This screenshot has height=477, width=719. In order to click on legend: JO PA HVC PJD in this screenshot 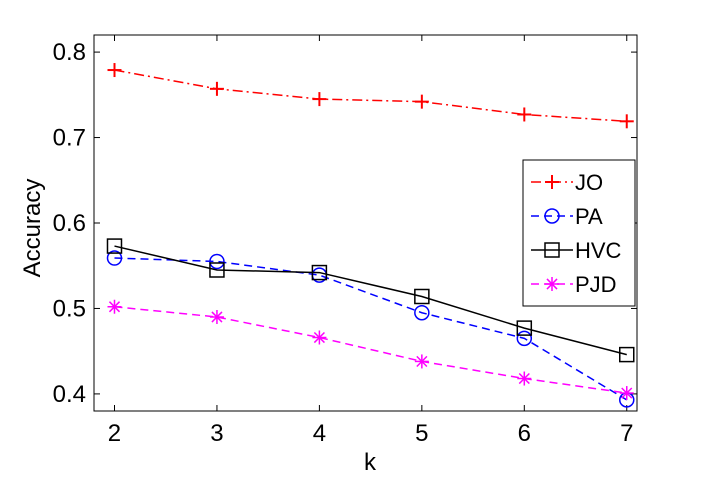, I will do `click(579, 233)`.